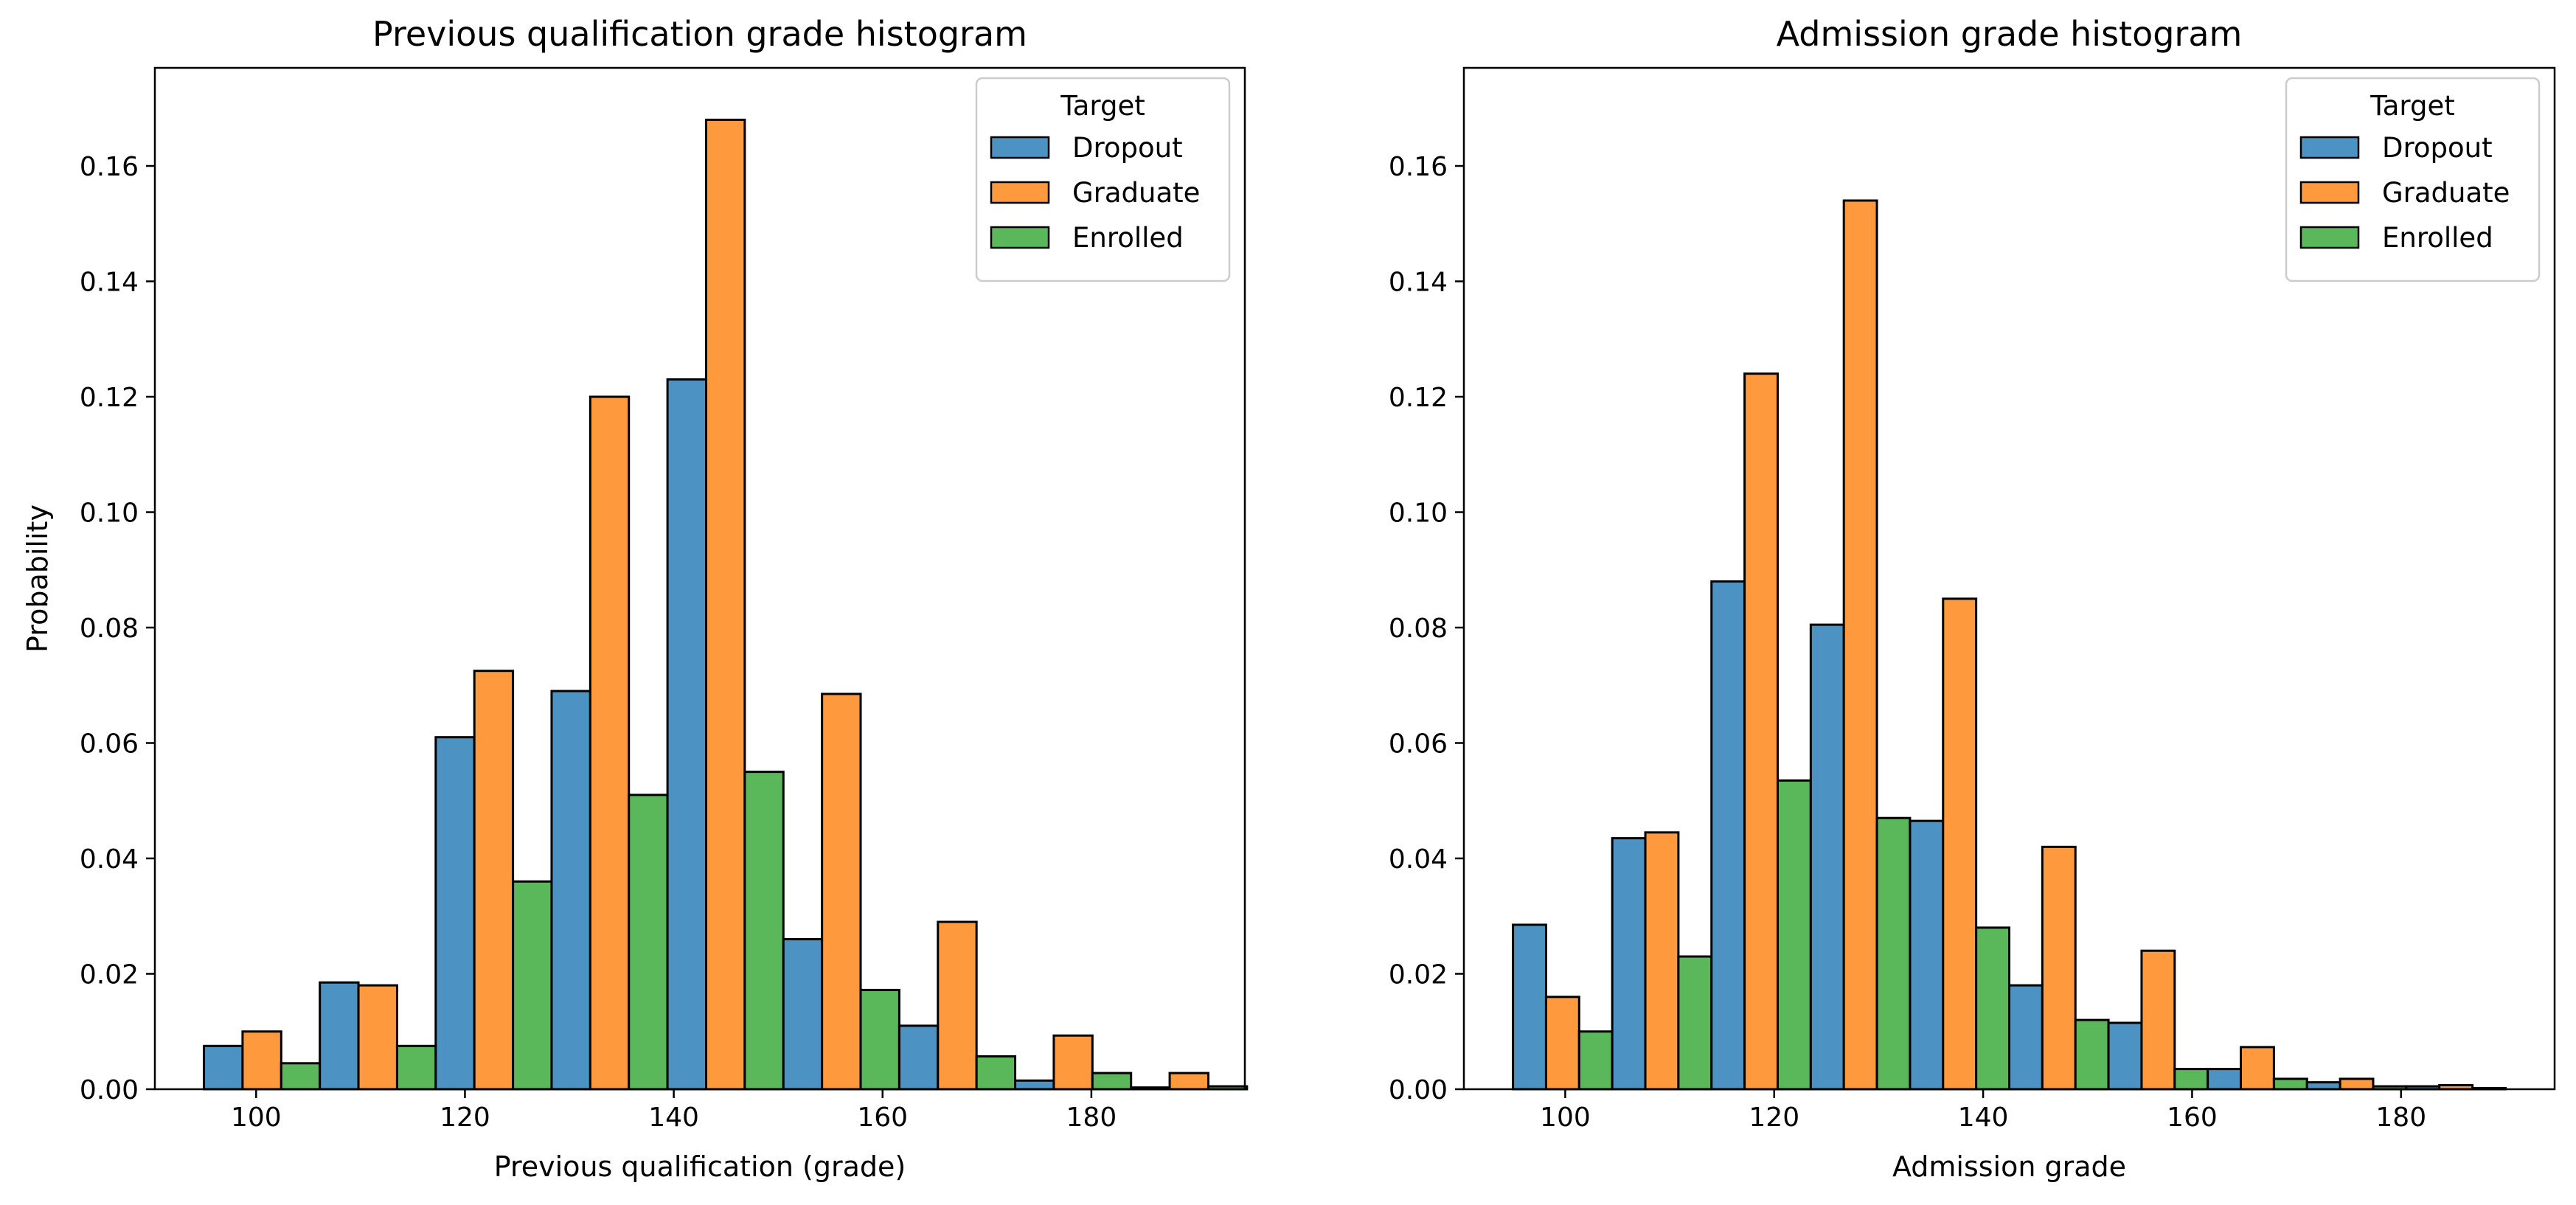 This screenshot has height=1205, width=2576. What do you see at coordinates (700, 1166) in the screenshot?
I see `x-axis-label: Previous qualification (grade)` at bounding box center [700, 1166].